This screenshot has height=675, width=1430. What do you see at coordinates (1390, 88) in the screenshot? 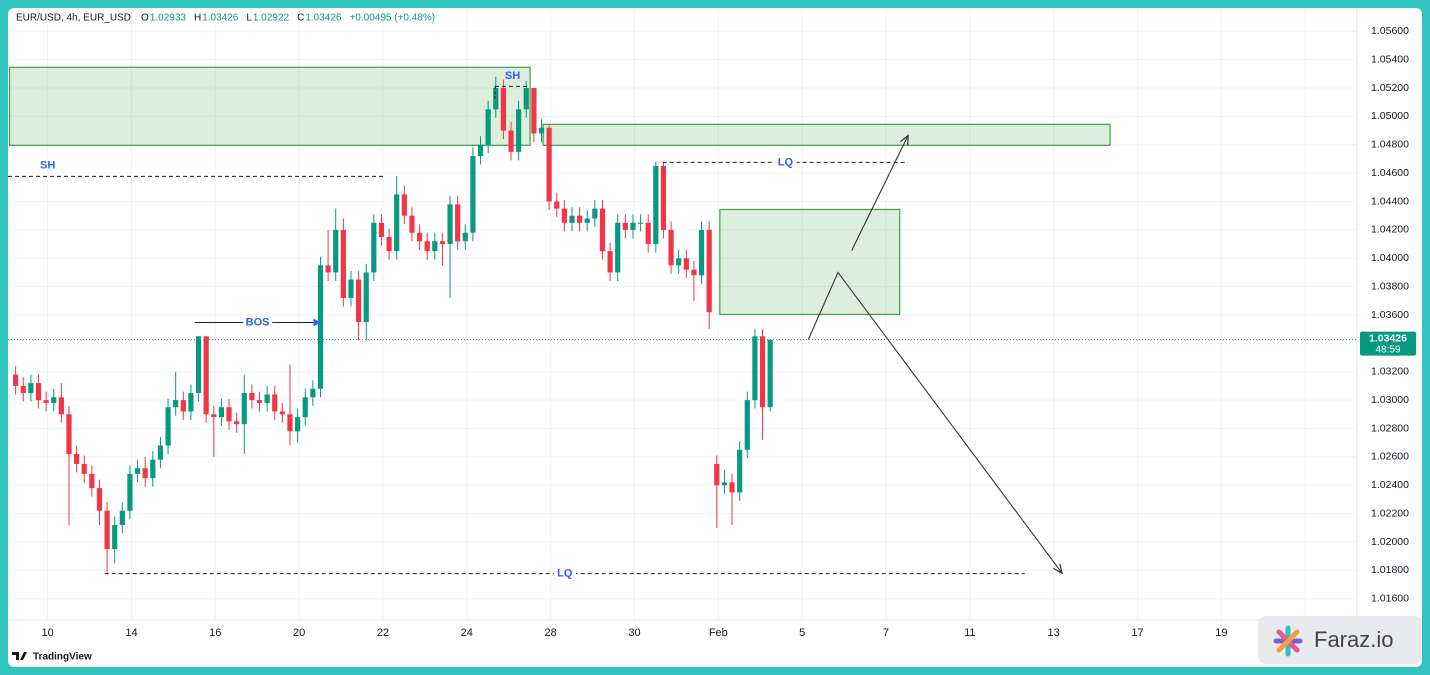
I see `y-tick-label: 1.05200` at bounding box center [1390, 88].